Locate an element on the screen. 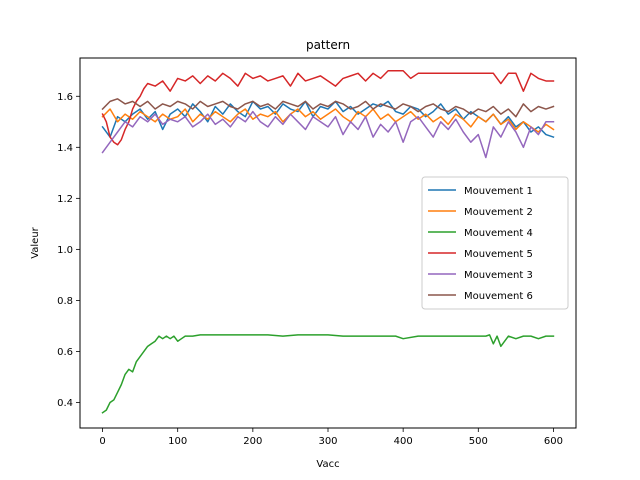 The width and height of the screenshot is (640, 480). y-tick-label: 1.6 is located at coordinates (65, 97).